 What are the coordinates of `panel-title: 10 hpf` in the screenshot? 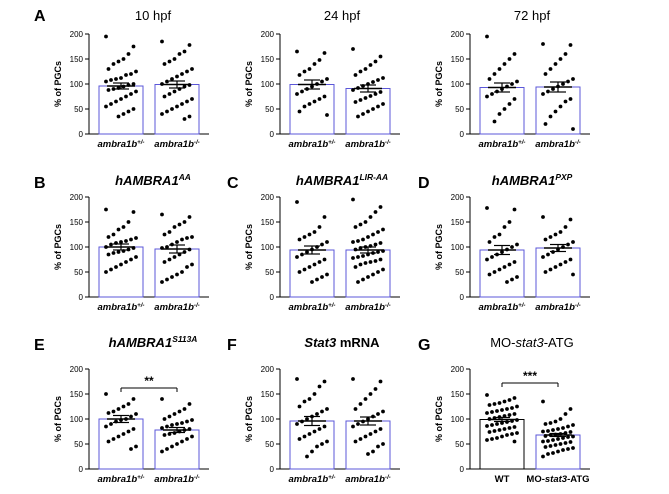 It's located at (153, 15).